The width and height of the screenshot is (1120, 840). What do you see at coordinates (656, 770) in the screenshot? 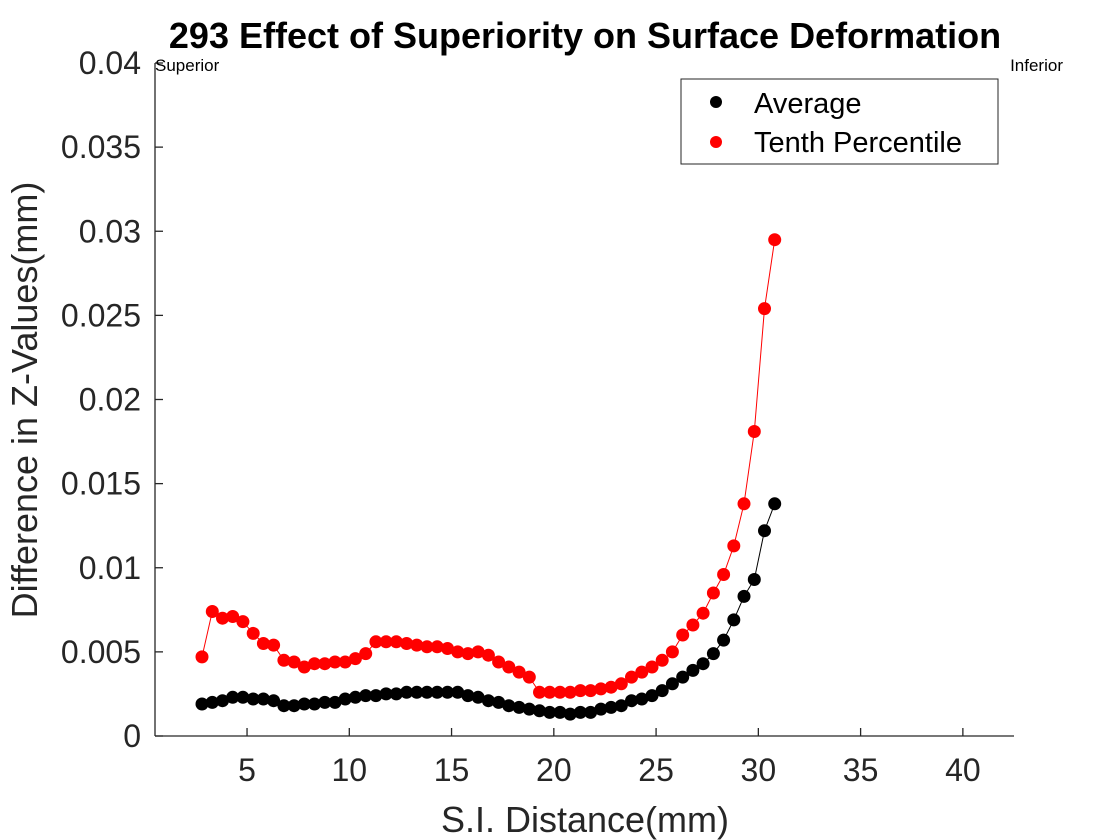
I see `x-tick-label: 25` at bounding box center [656, 770].